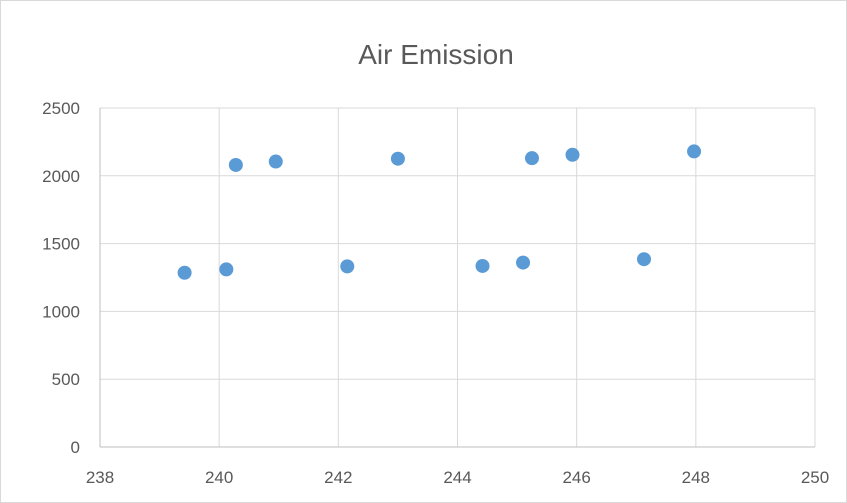 The width and height of the screenshot is (847, 503). What do you see at coordinates (815, 477) in the screenshot?
I see `x-tick-label: 250` at bounding box center [815, 477].